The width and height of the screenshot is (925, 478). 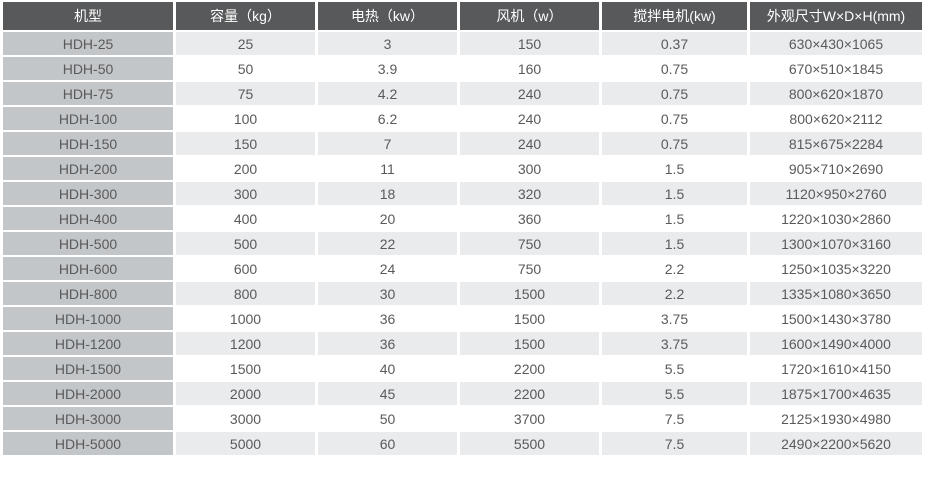 I want to click on cell-model: HDH-1200, so click(x=88, y=343).